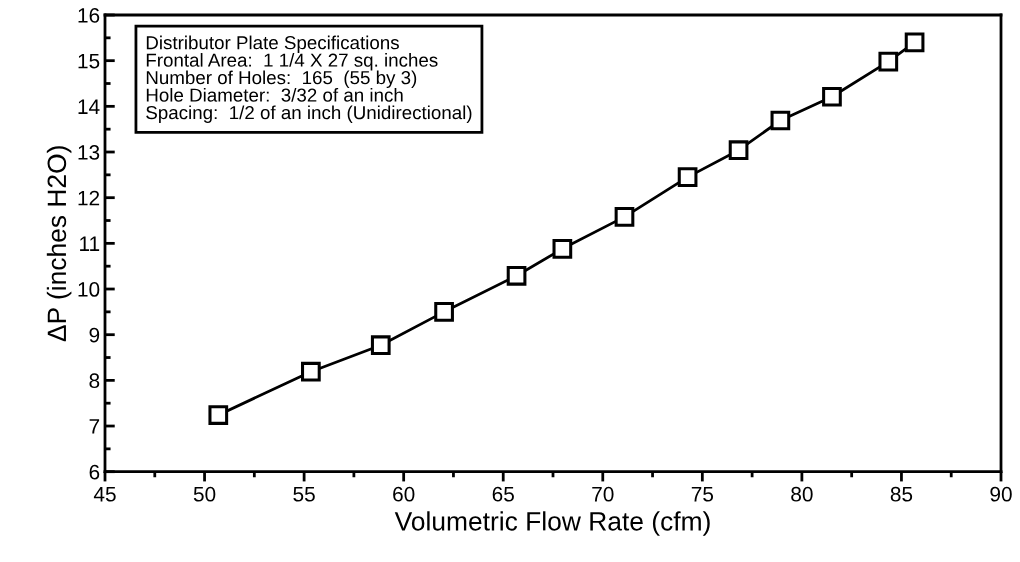 The image size is (1020, 562). I want to click on annotation: Spacing: 1/2 of an inch (Unidirectional), so click(309, 114).